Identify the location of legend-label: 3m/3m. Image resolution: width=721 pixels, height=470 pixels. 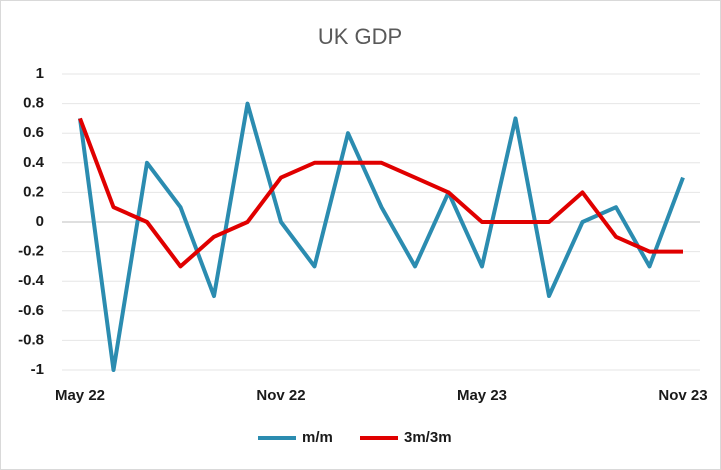
(428, 437).